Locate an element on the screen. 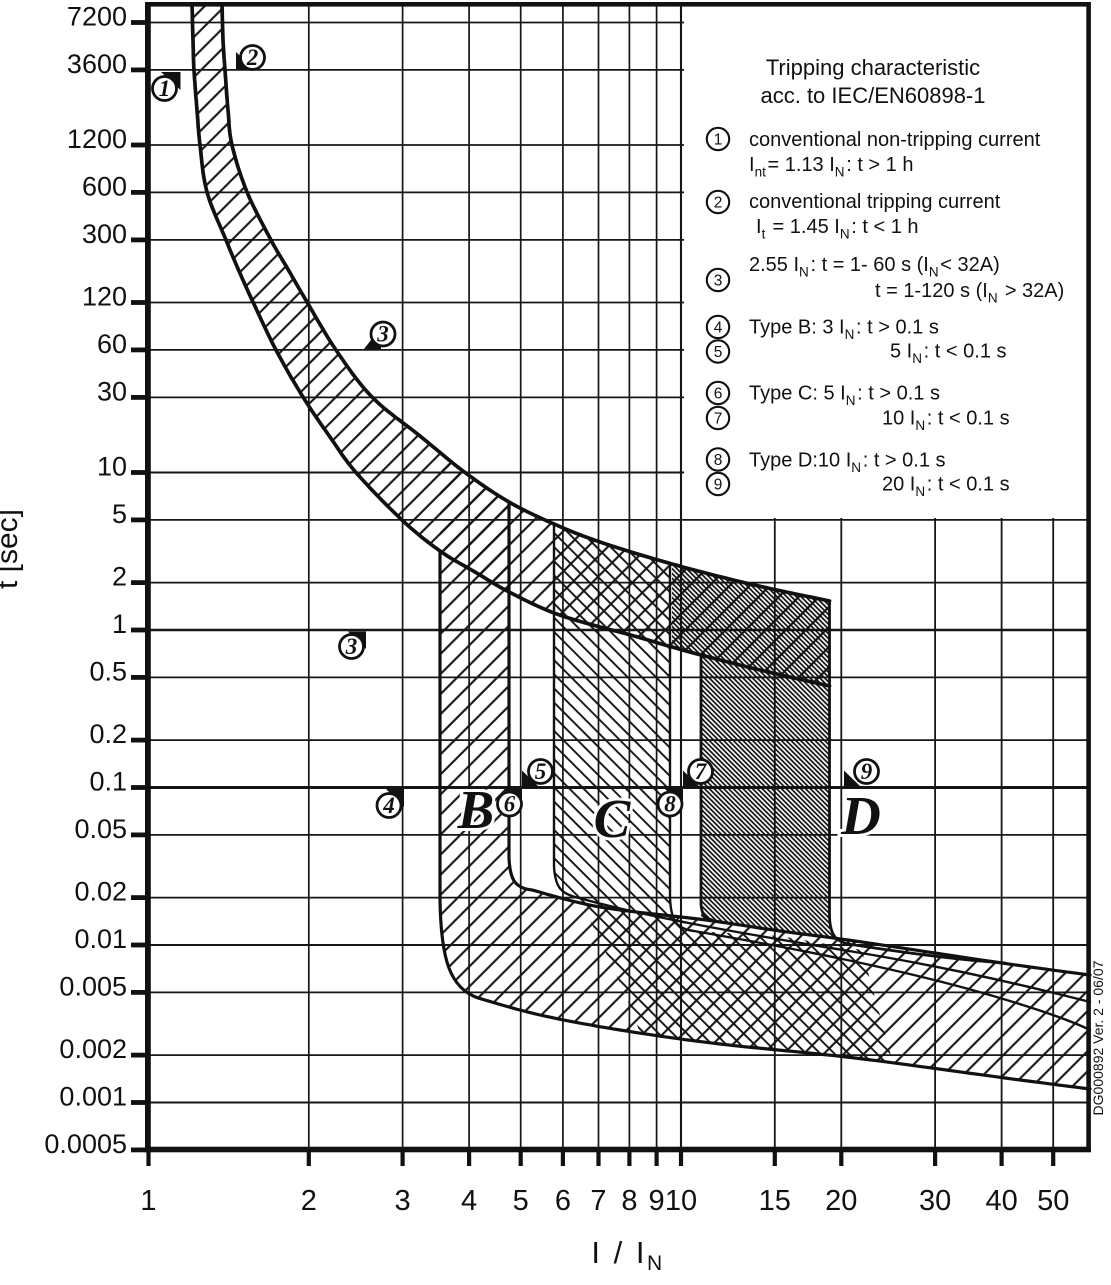  svg-text: 5 IN : t < 0.1 s is located at coordinates (948, 354).